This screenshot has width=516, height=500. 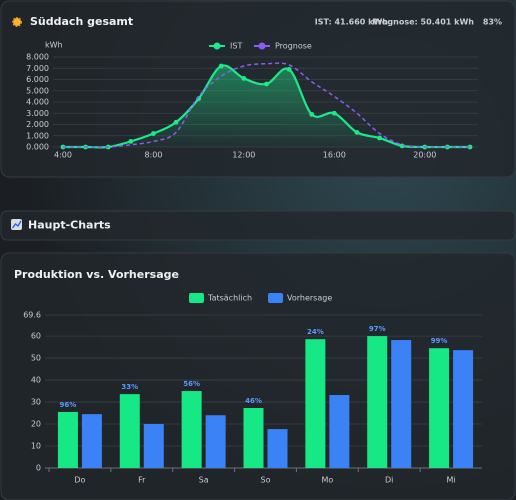 I want to click on bar-label: 99%, so click(x=439, y=341).